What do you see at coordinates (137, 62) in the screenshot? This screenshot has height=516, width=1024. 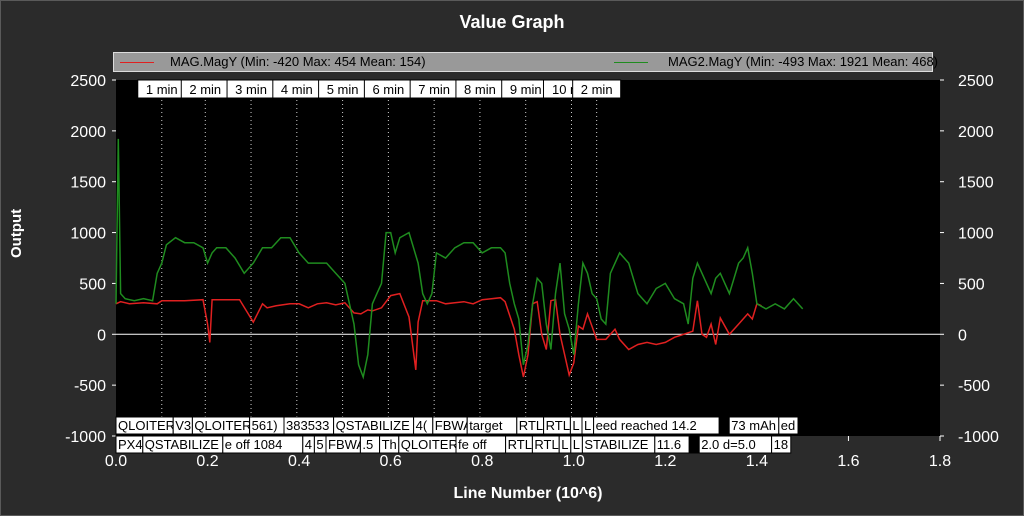 I see `legend-swatch-magy` at bounding box center [137, 62].